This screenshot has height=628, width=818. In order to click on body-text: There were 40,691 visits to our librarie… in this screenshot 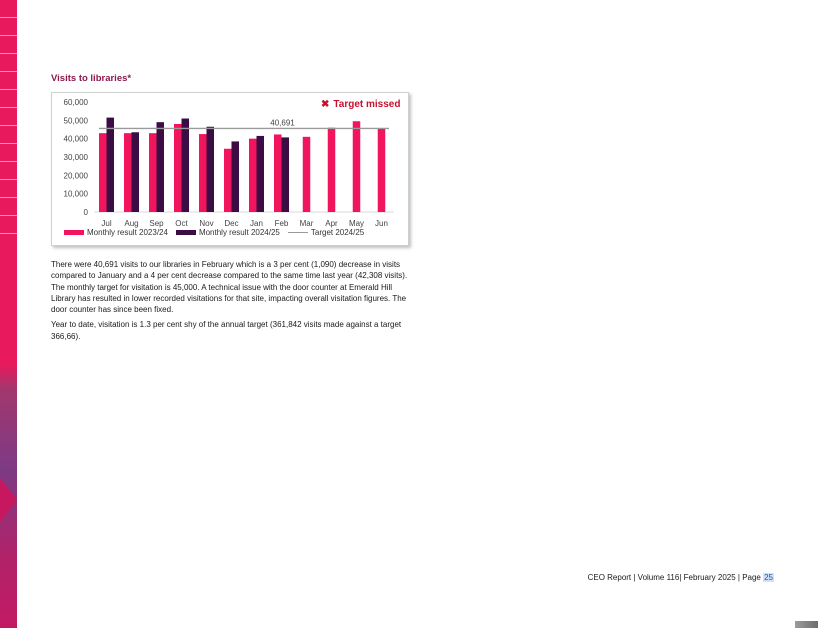, I will do `click(233, 302)`.